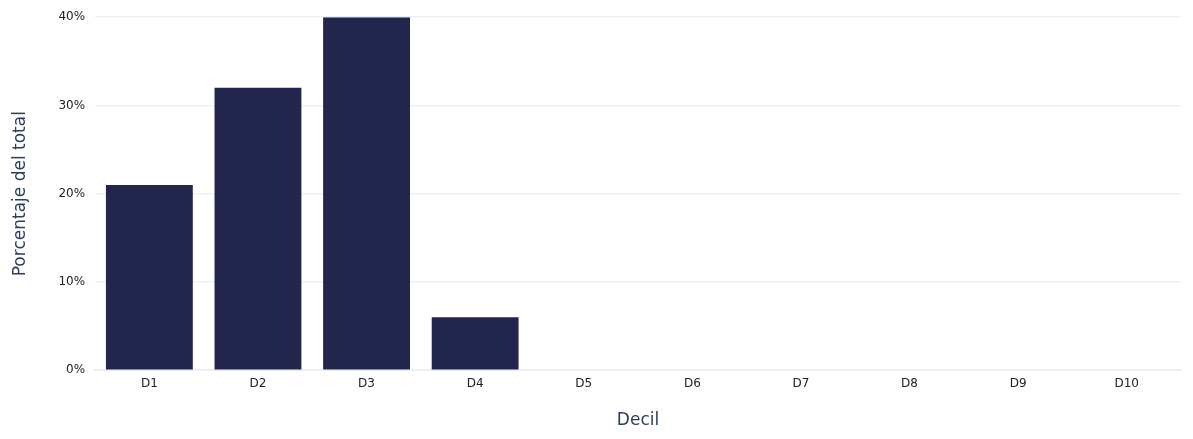 This screenshot has height=439, width=1193. I want to click on x-tick-label: D3, so click(366, 382).